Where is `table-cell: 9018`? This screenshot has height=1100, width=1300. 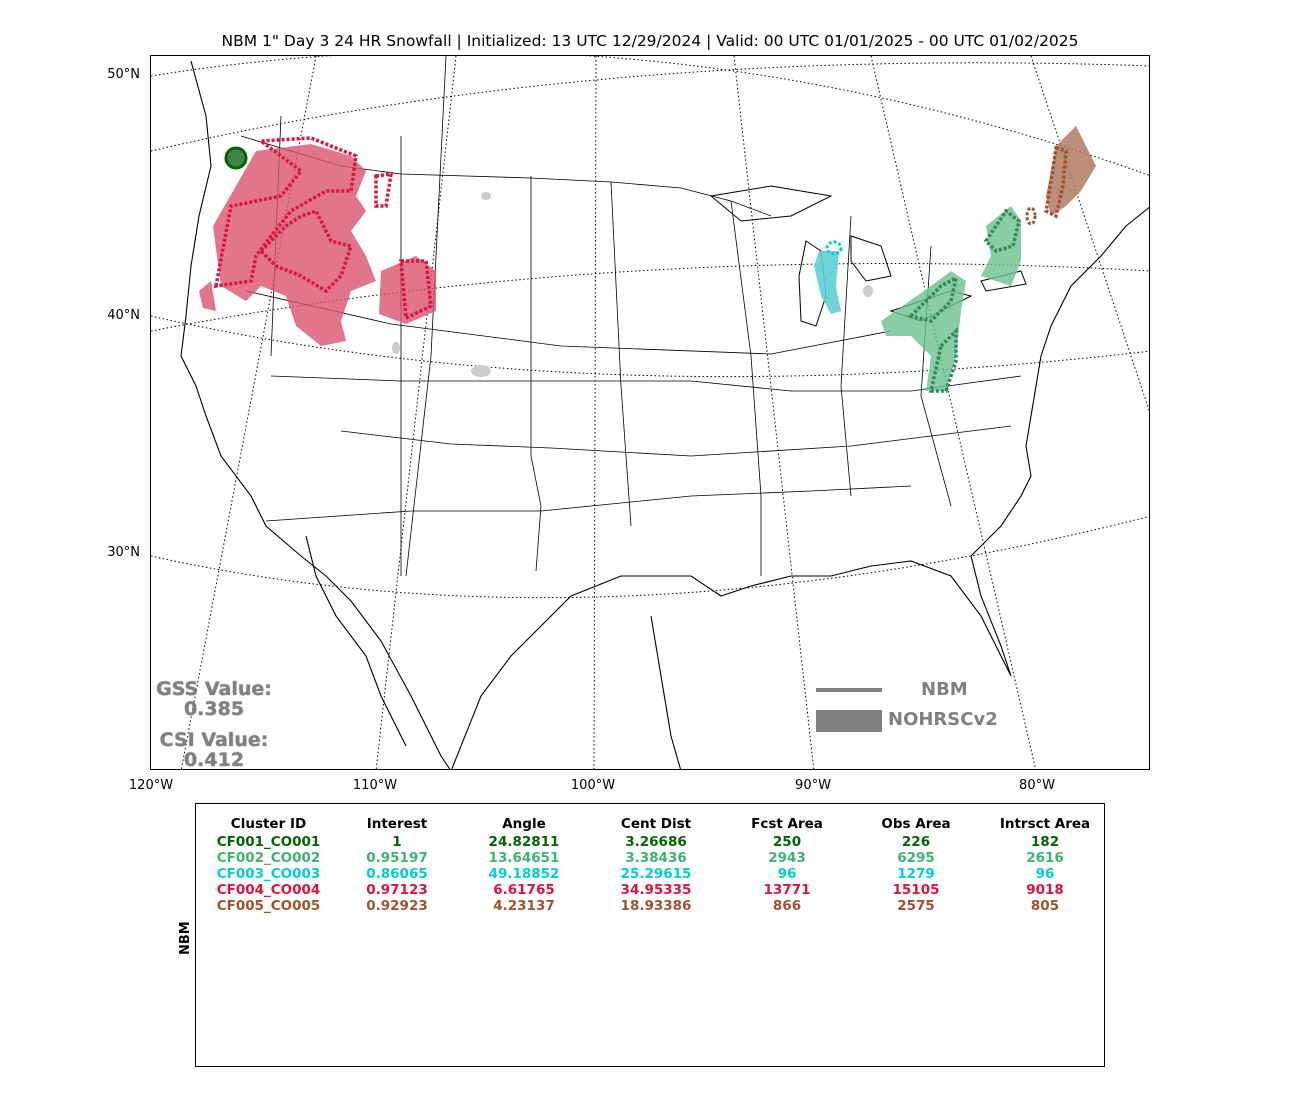
table-cell: 9018 is located at coordinates (1045, 890).